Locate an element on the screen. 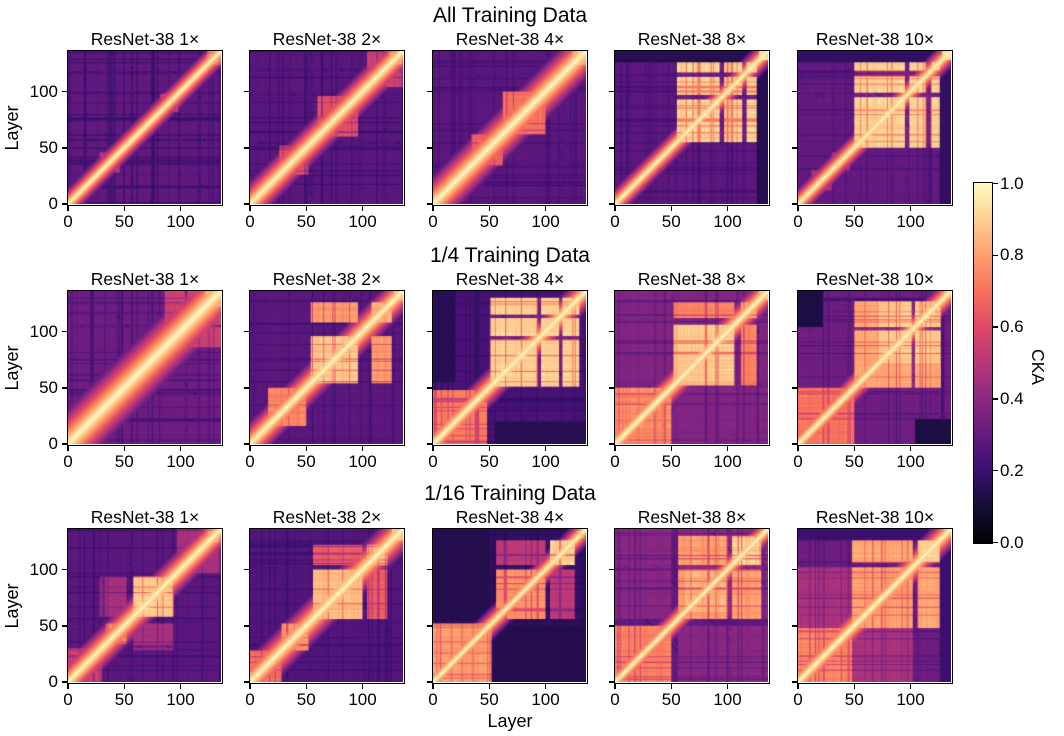 The width and height of the screenshot is (1064, 736). colorbar-title: CKA is located at coordinates (1038, 367).